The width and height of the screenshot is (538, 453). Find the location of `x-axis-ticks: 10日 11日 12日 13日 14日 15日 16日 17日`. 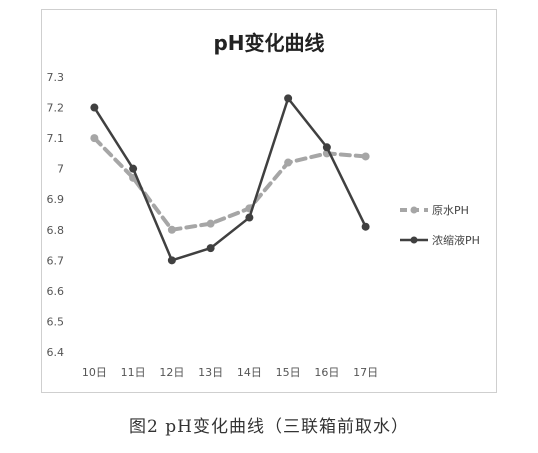

x-axis-ticks: 10日 11日 12日 13日 14日 15日 16日 17日 is located at coordinates (230, 372).